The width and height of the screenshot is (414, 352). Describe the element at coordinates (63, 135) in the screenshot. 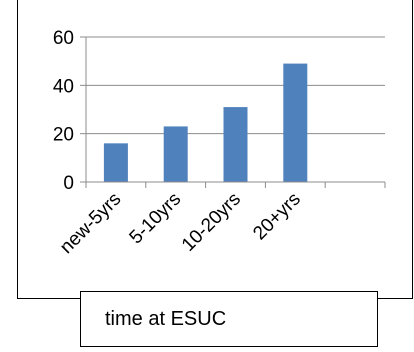

I see `y-tick-label: 20` at that location.